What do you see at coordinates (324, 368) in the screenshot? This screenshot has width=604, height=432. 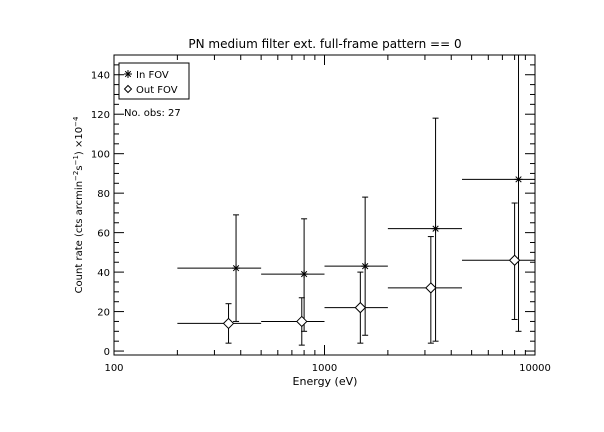 I see `x-tick-label: 1000` at bounding box center [324, 368].